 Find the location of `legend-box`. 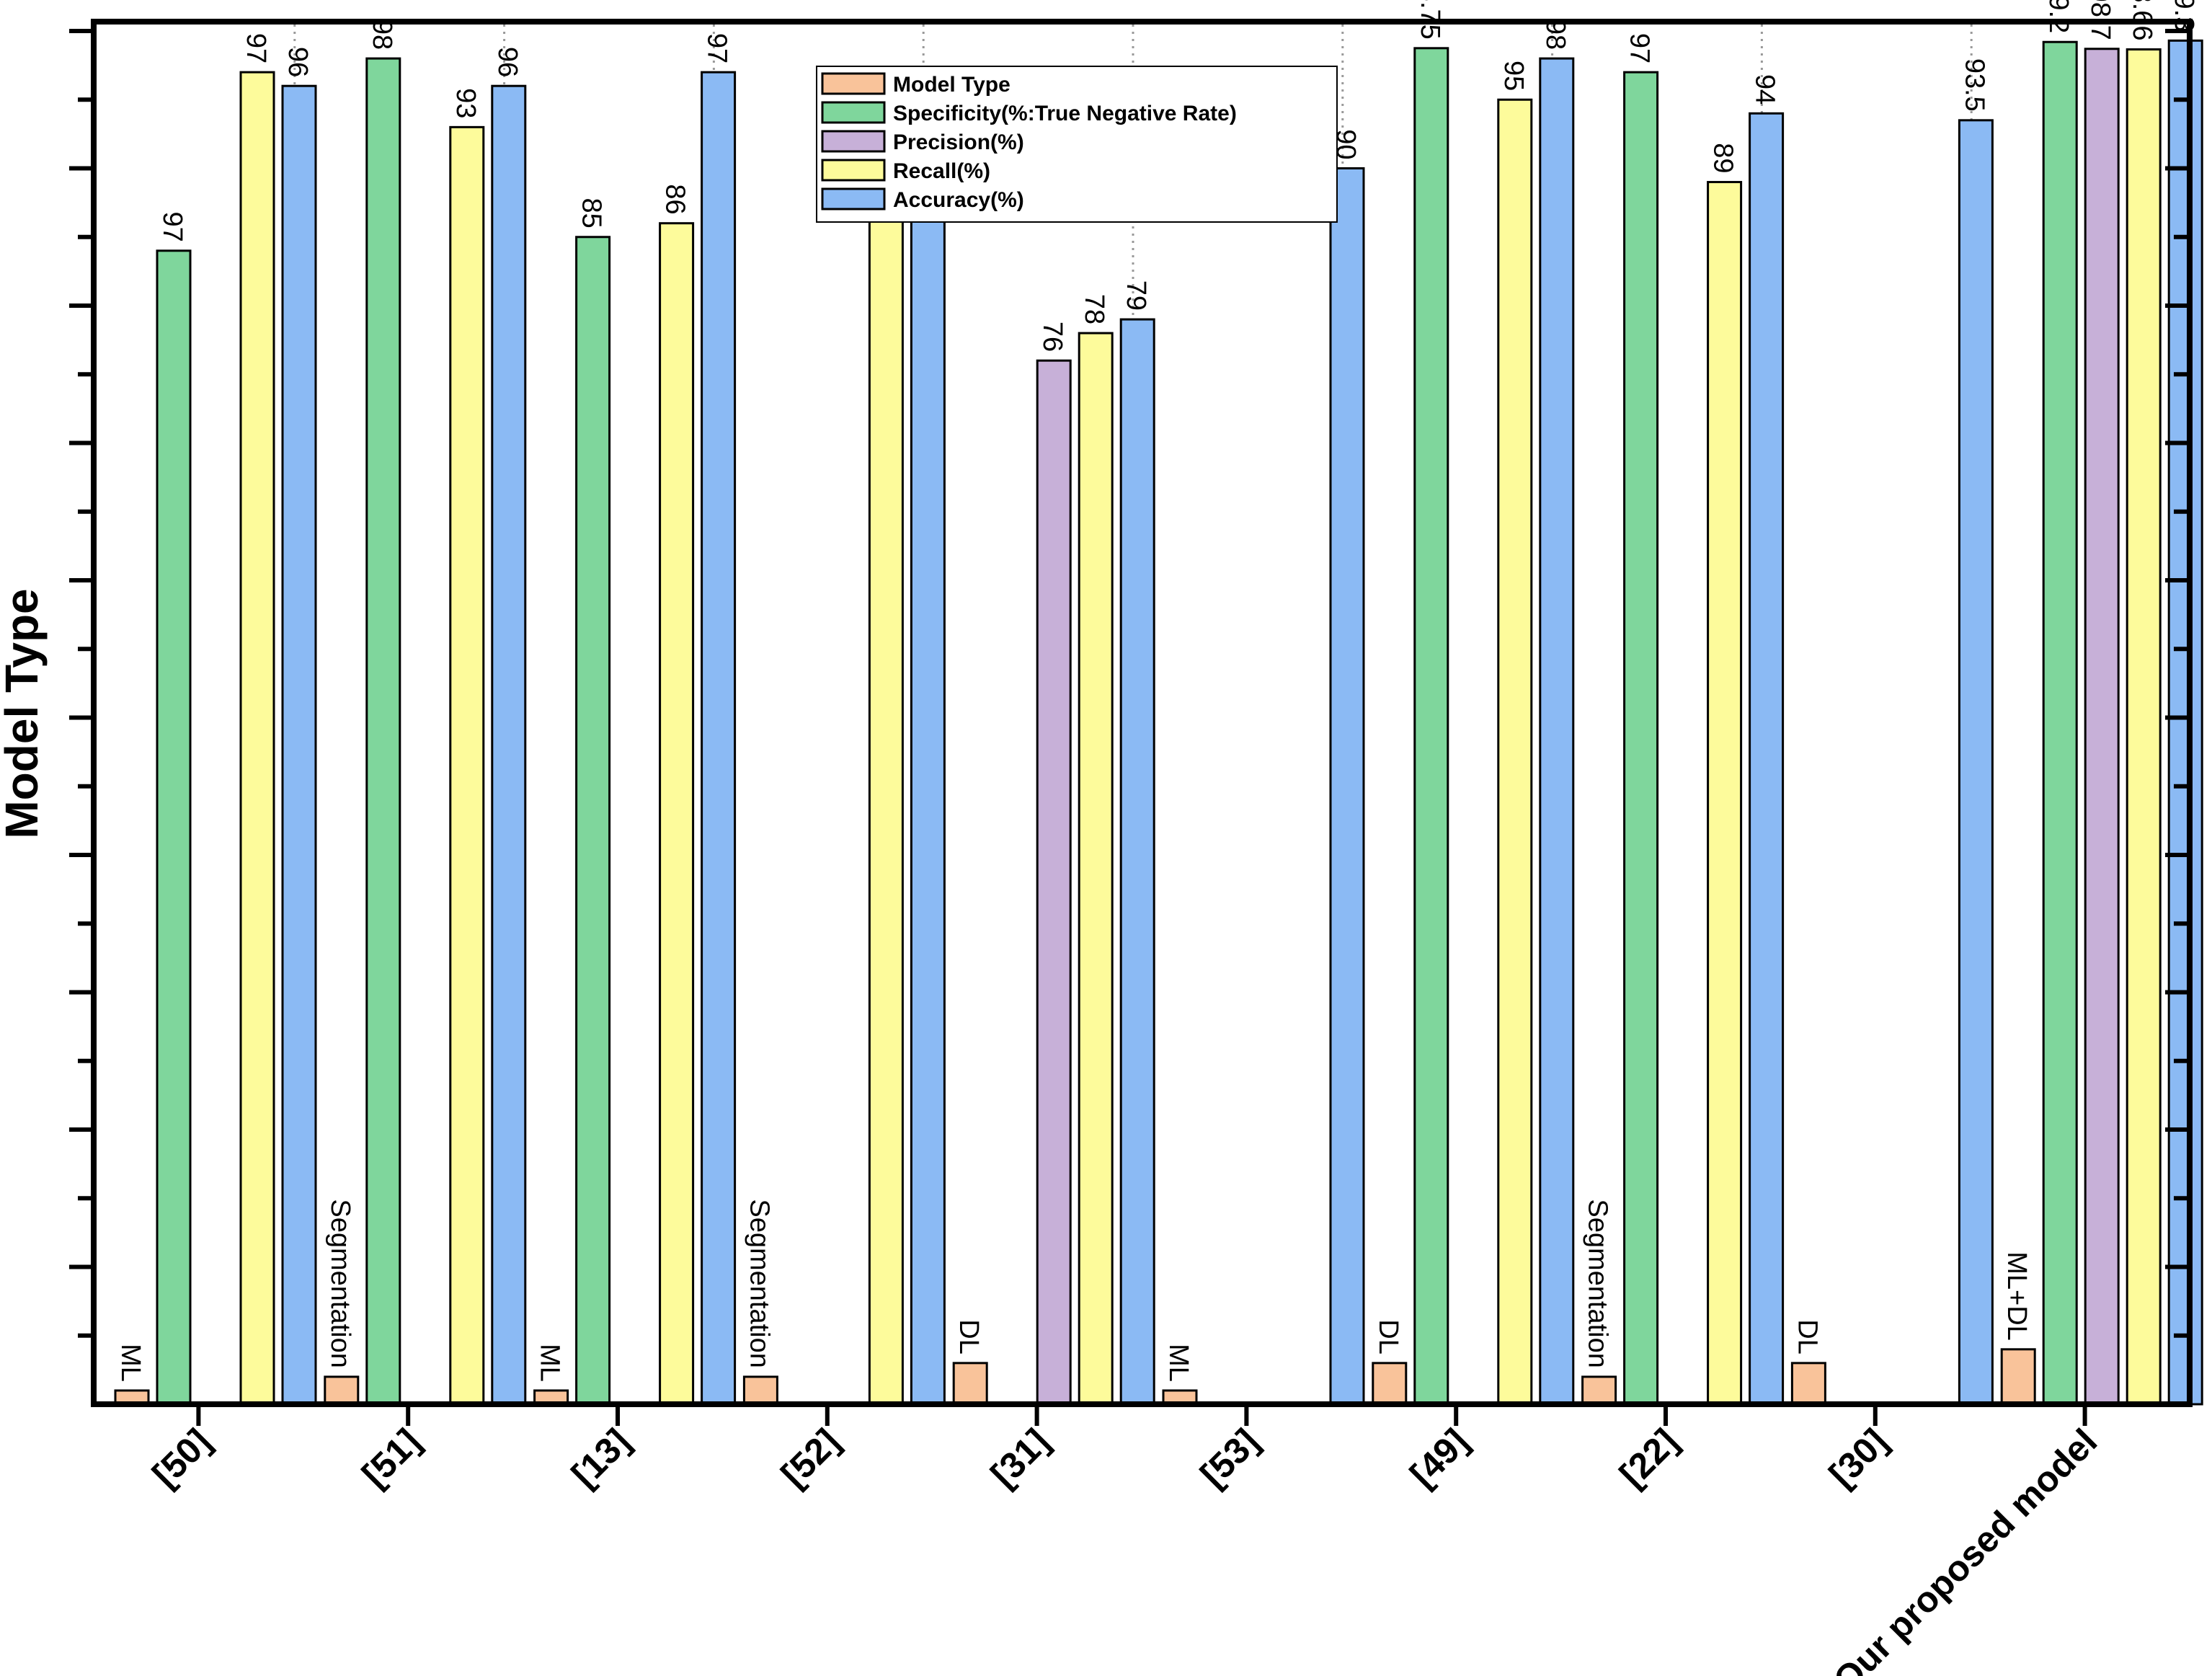

legend-box is located at coordinates (1077, 144).